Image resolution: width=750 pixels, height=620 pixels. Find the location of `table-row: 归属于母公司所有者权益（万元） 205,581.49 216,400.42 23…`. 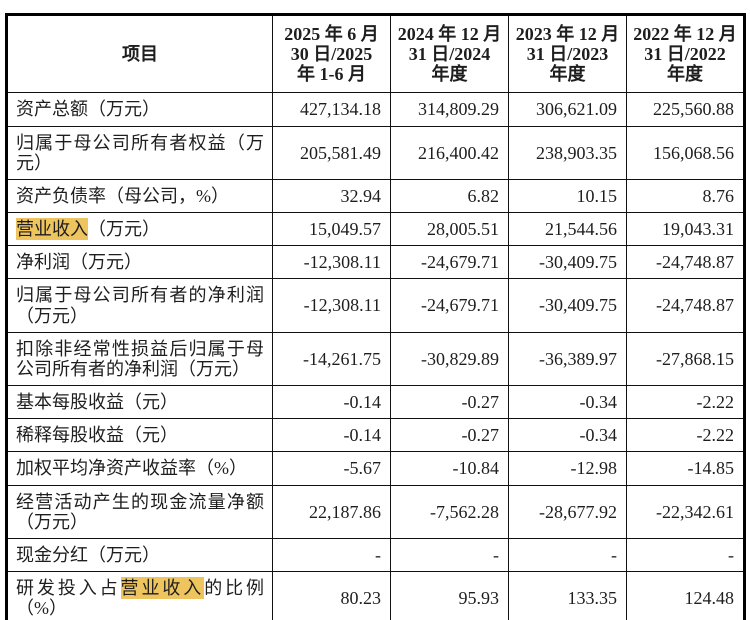

table-row: 归属于母公司所有者权益（万元） 205,581.49 216,400.42 23… is located at coordinates (375, 152).